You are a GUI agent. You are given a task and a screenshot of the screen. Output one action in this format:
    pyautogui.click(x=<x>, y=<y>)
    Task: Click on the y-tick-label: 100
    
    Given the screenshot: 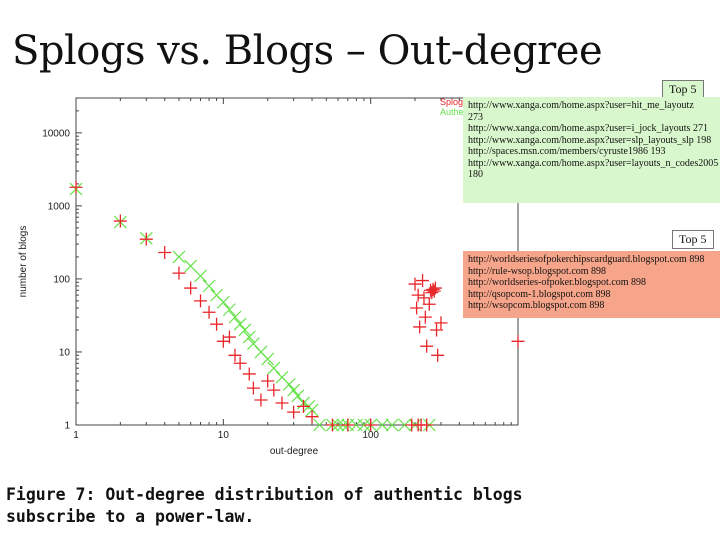 What is the action you would take?
    pyautogui.click(x=61, y=279)
    